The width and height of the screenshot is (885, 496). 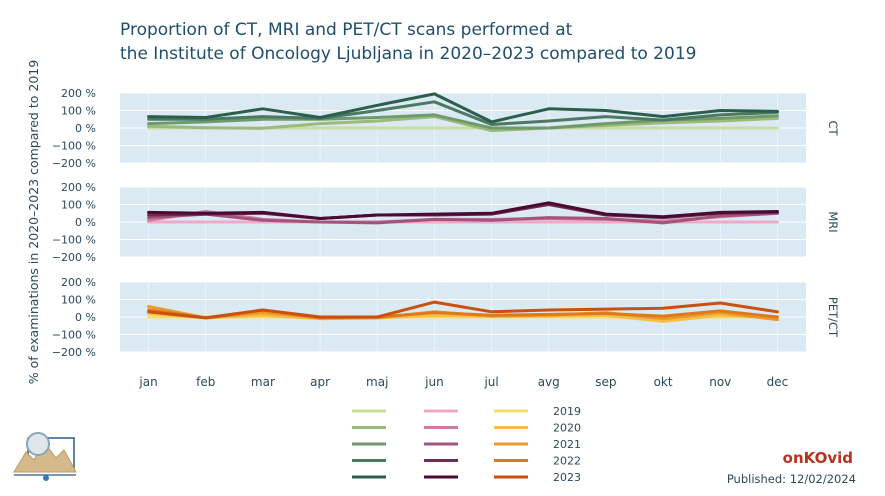 What do you see at coordinates (263, 382) in the screenshot?
I see `x-tick-label: mar` at bounding box center [263, 382].